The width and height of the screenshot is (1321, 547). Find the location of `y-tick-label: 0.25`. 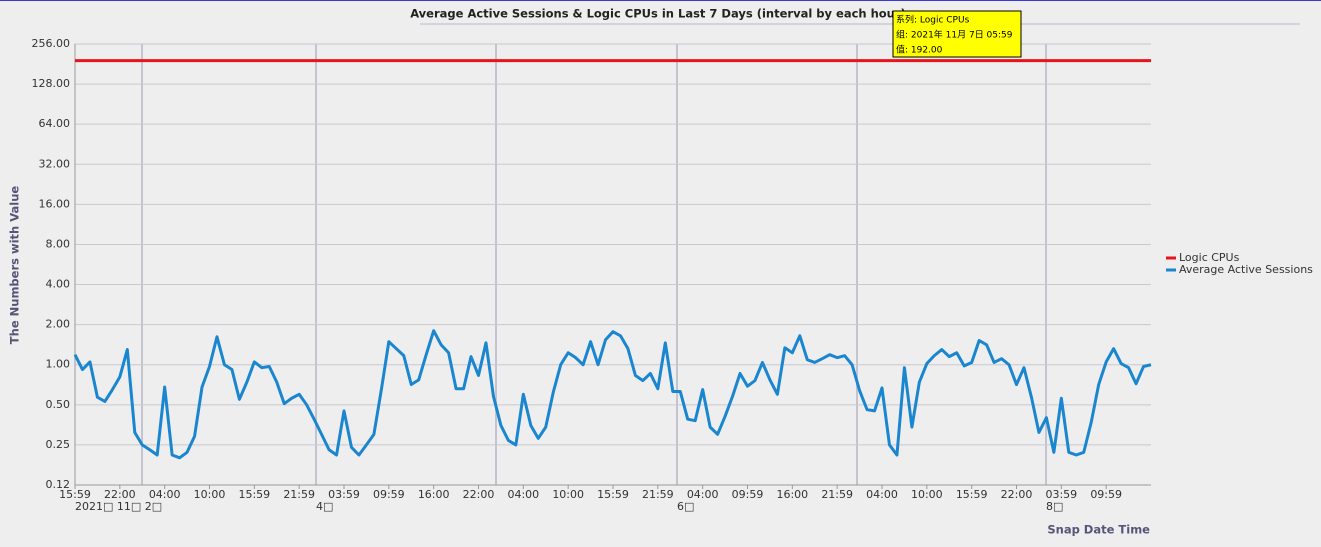

y-tick-label: 0.25 is located at coordinates (58, 444).